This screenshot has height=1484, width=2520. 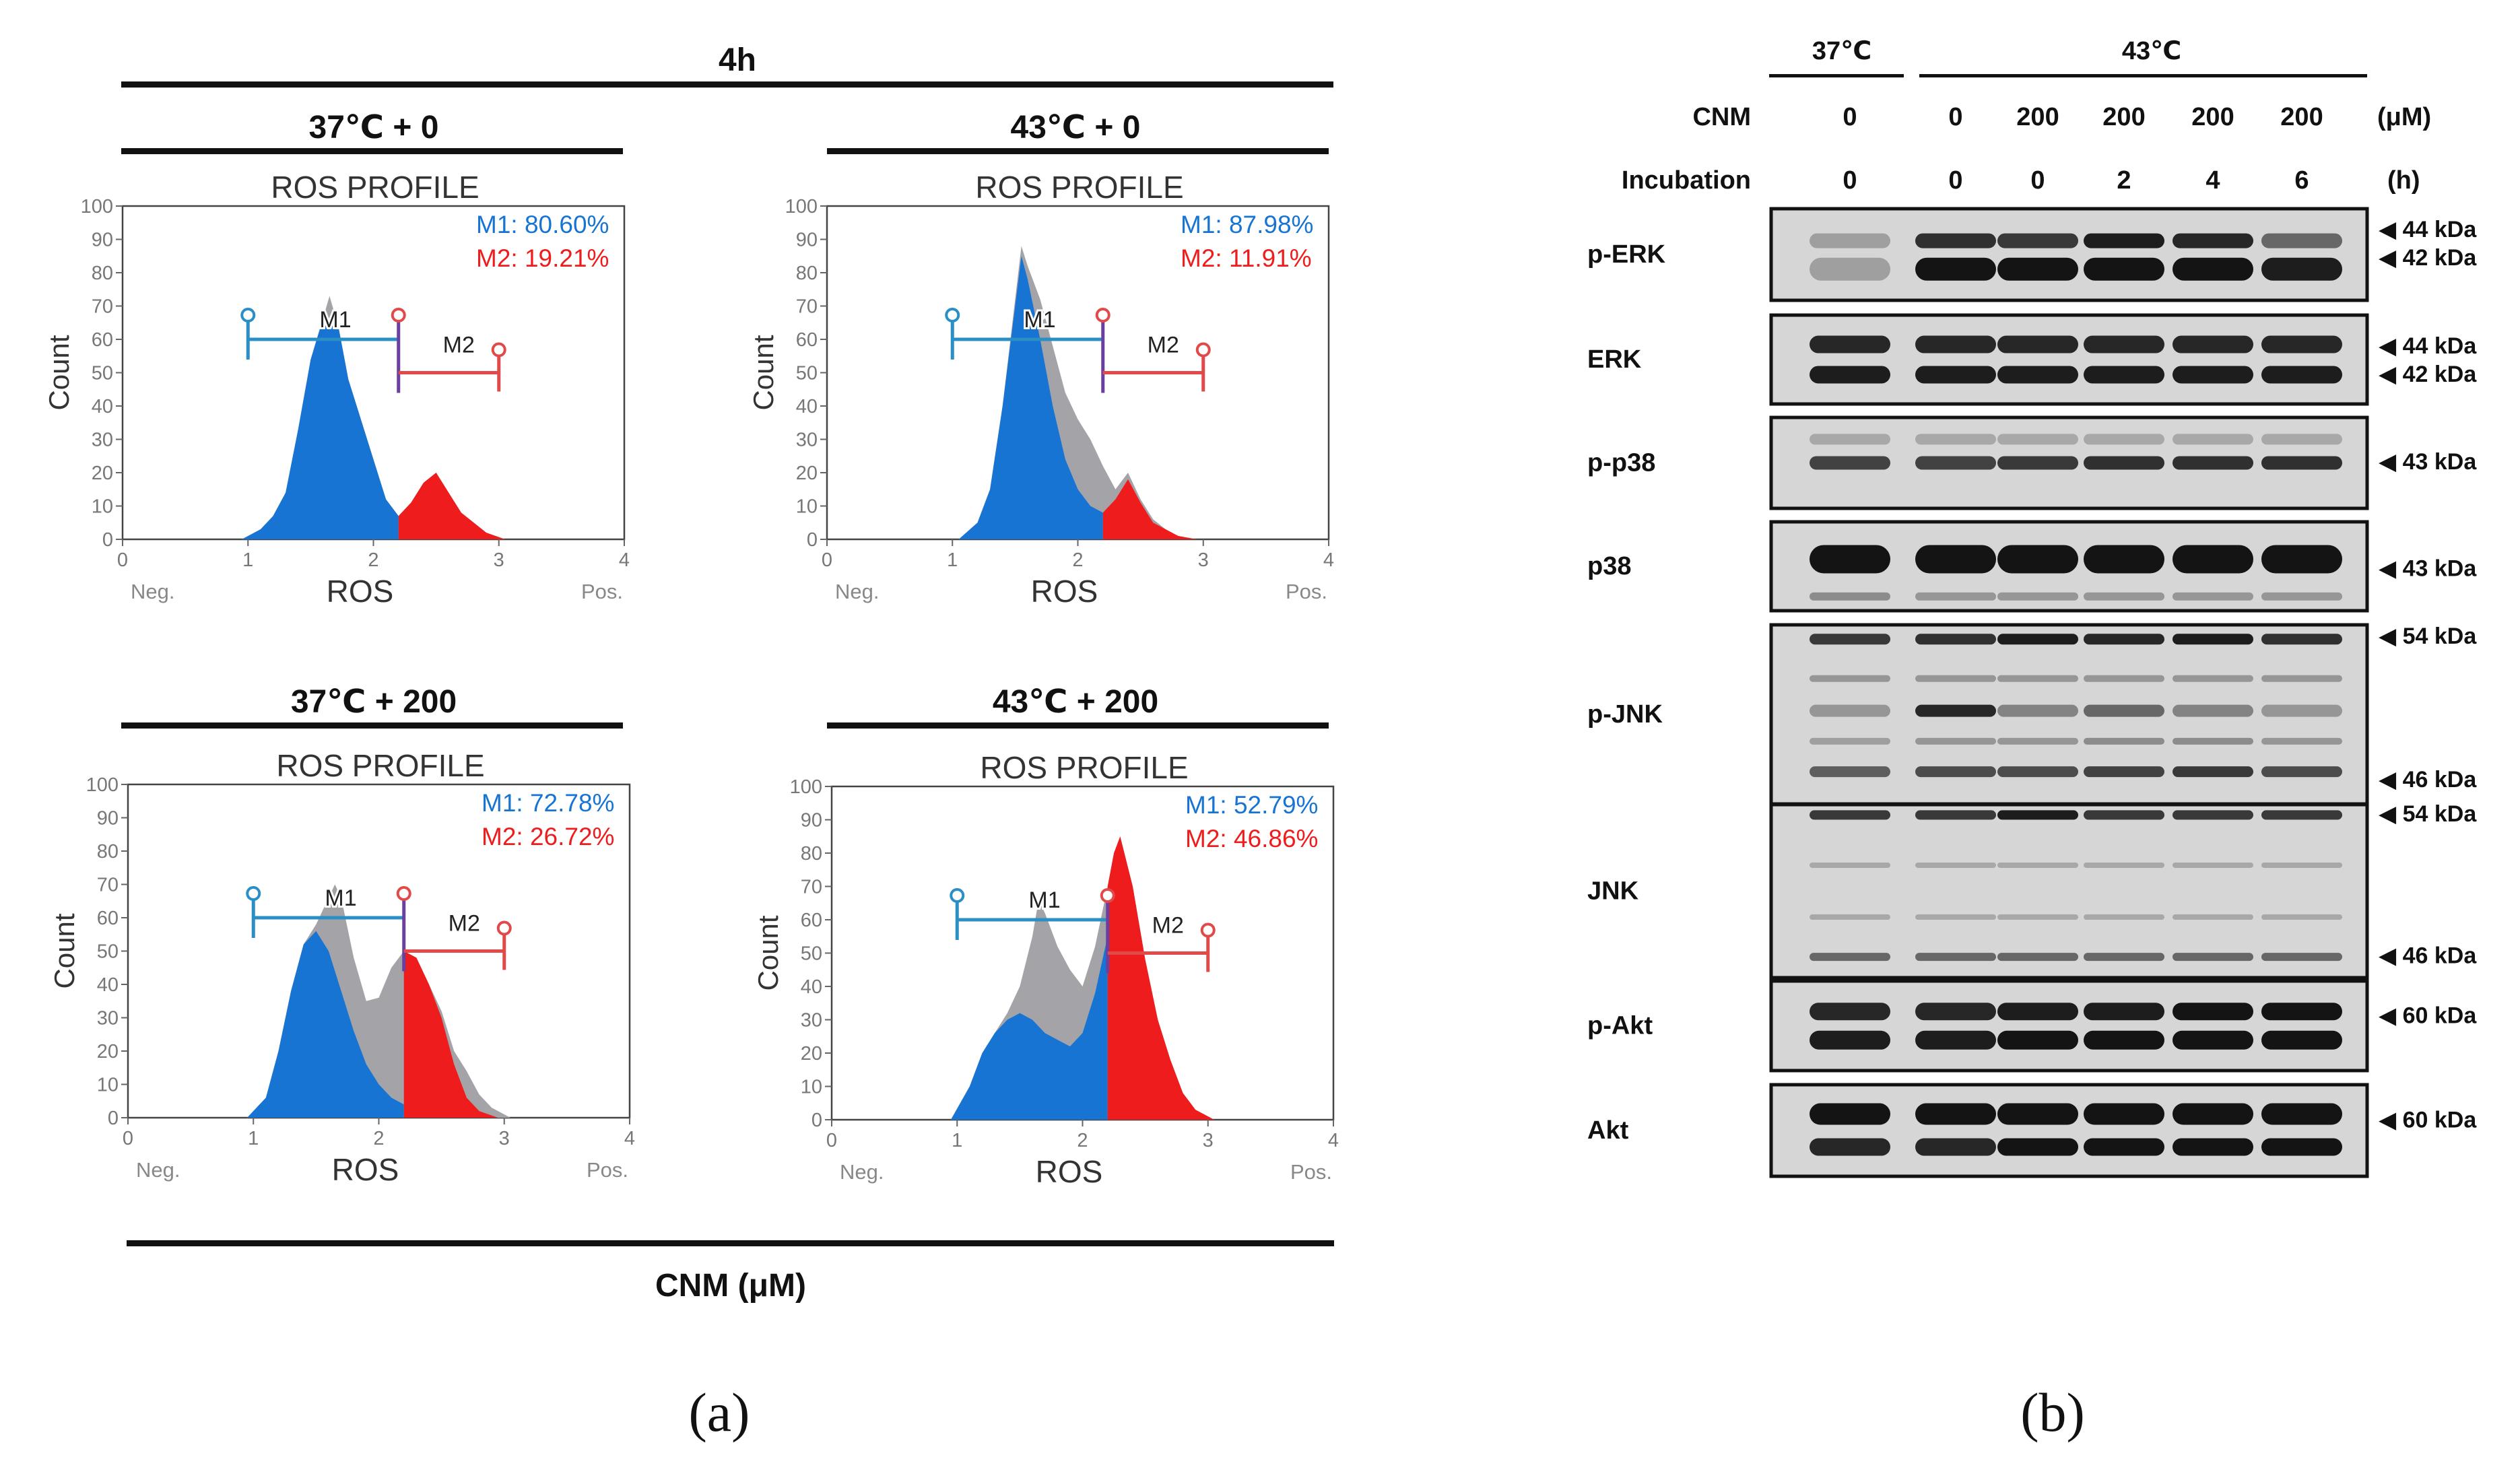 What do you see at coordinates (625, 560) in the screenshot?
I see `x-tick-label: 4` at bounding box center [625, 560].